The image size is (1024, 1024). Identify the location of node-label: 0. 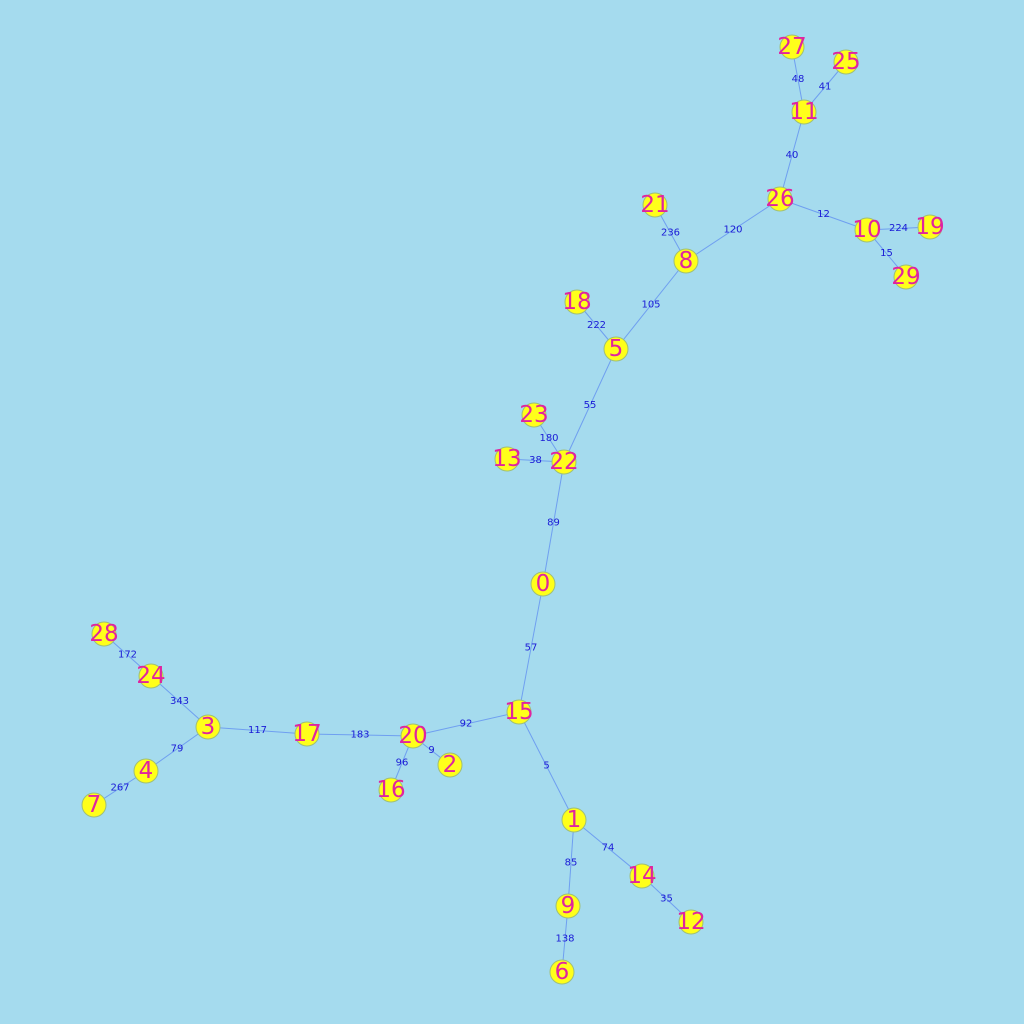
(543, 584).